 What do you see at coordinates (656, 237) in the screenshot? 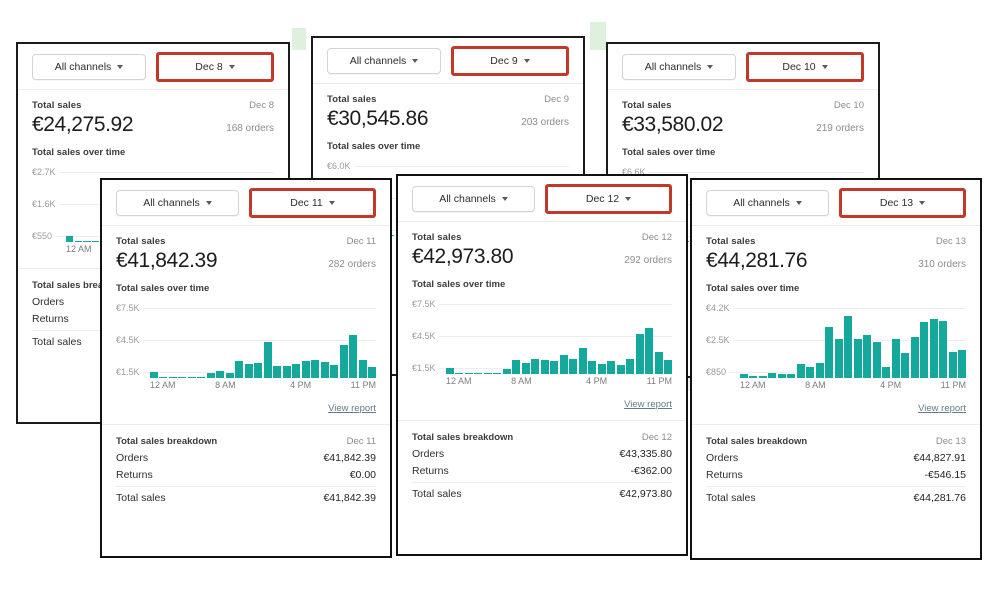
I see `card-date: Dec 12` at bounding box center [656, 237].